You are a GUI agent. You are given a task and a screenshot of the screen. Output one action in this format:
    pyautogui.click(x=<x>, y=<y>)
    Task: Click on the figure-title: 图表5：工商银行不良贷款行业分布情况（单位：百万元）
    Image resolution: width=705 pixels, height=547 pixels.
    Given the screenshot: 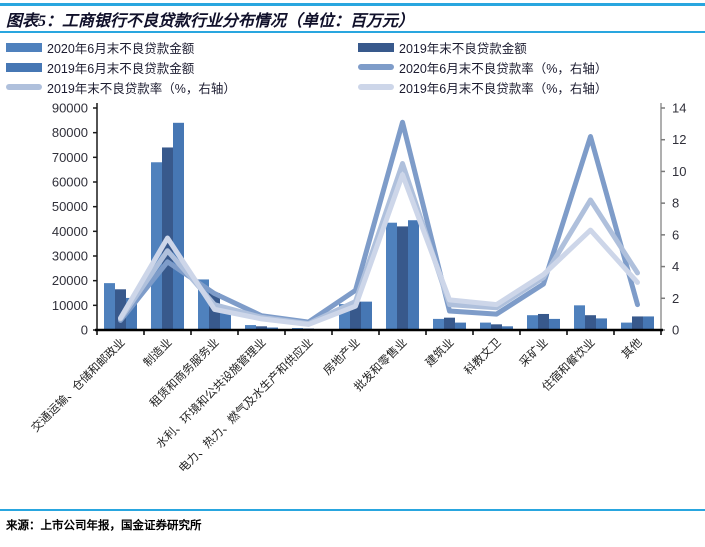 What is the action you would take?
    pyautogui.click(x=210, y=21)
    